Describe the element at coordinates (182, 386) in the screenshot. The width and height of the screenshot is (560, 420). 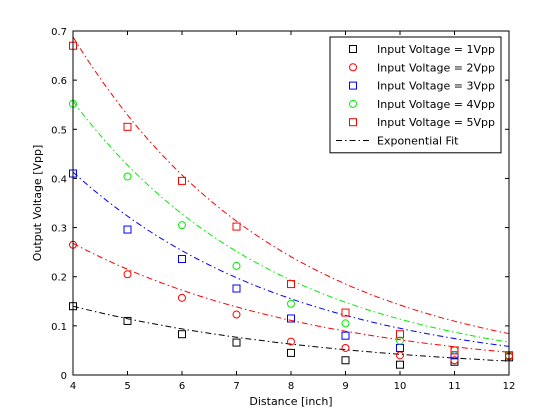
I see `x-tick-label: 6` at that location.